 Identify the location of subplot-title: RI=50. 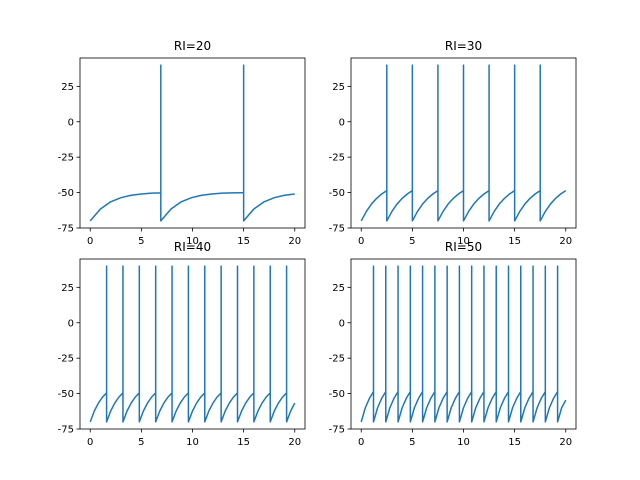
(463, 247).